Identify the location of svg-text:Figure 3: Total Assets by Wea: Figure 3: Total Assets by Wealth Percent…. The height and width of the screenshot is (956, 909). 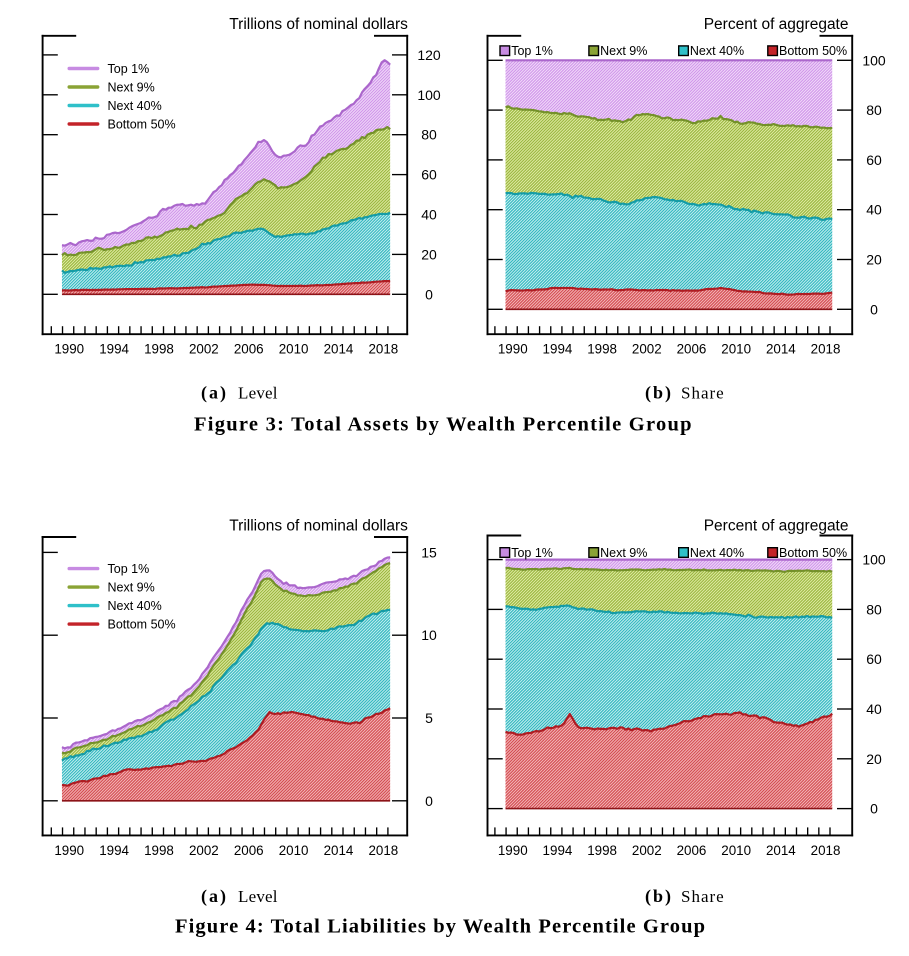
(443, 424).